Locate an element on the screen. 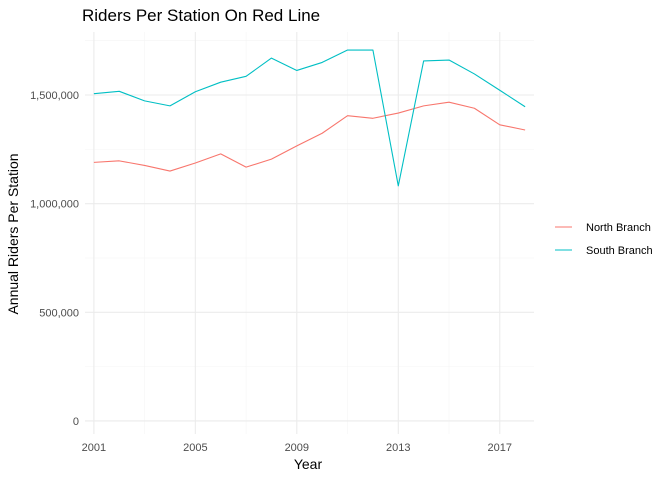 This screenshot has width=672, height=480. chart-title: Riders Per Station On Red Line is located at coordinates (201, 15).